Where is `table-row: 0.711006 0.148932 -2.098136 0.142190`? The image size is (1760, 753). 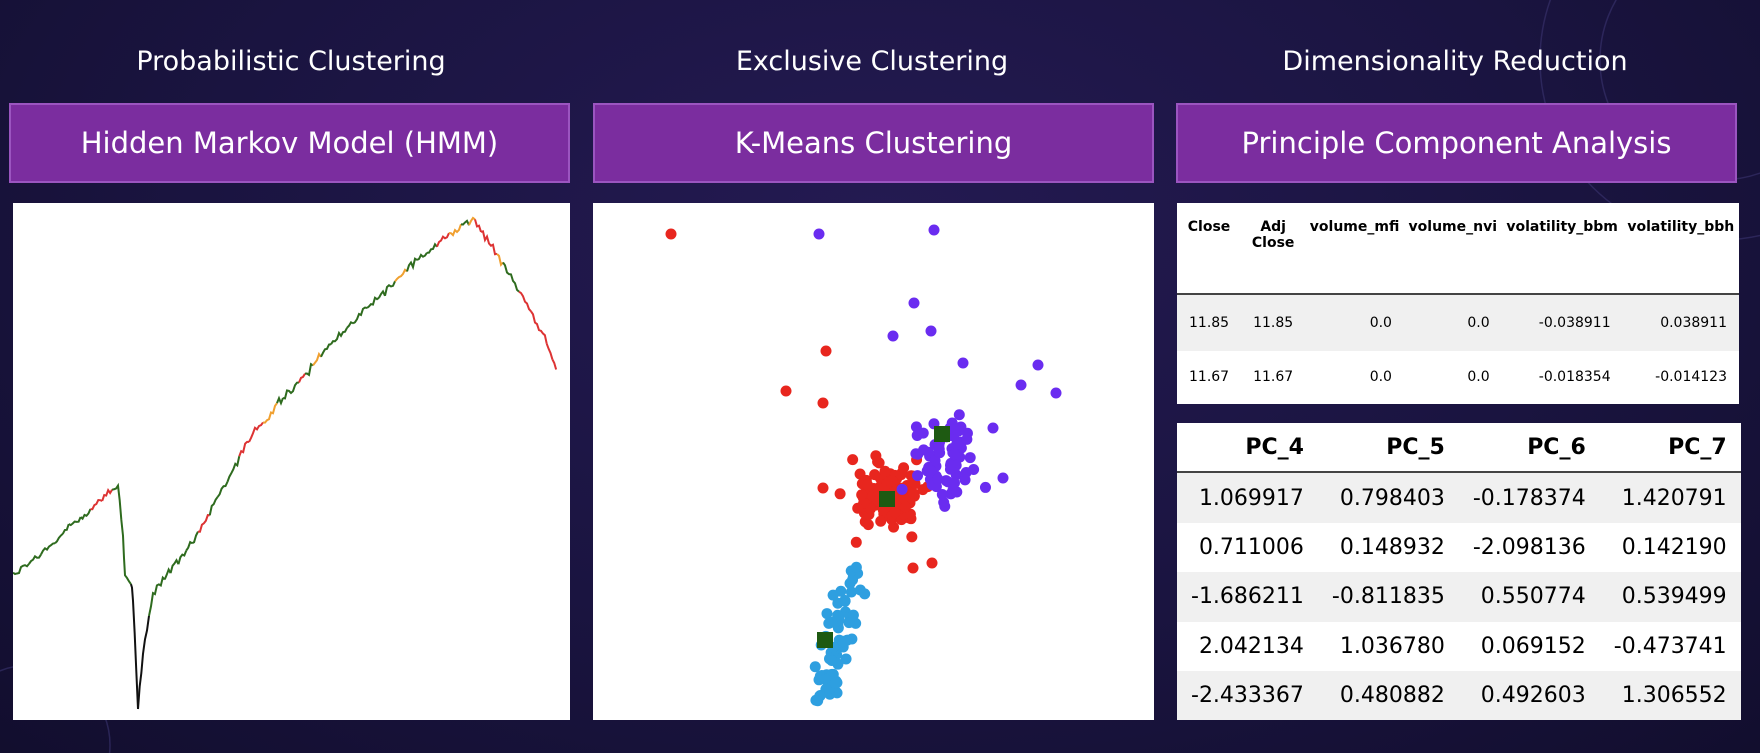
table-row: 0.711006 0.148932 -2.098136 0.142190 is located at coordinates (1459, 547).